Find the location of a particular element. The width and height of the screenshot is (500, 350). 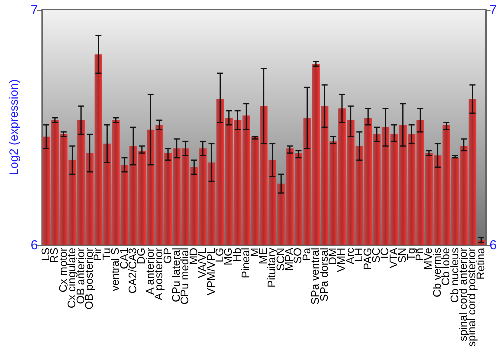

y-axis-title: Log2 (expression) is located at coordinates (14, 127).